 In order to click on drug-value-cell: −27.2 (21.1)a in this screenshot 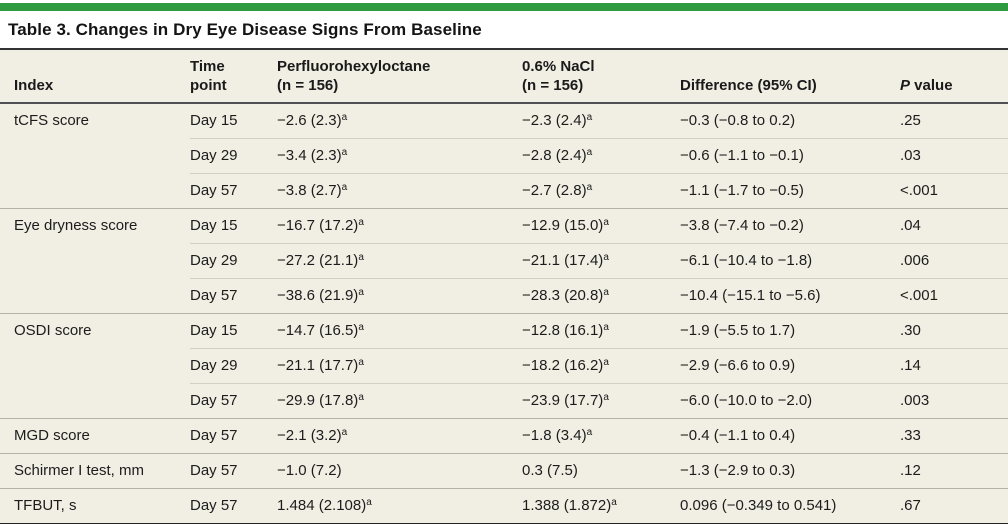, I will do `click(399, 261)`.